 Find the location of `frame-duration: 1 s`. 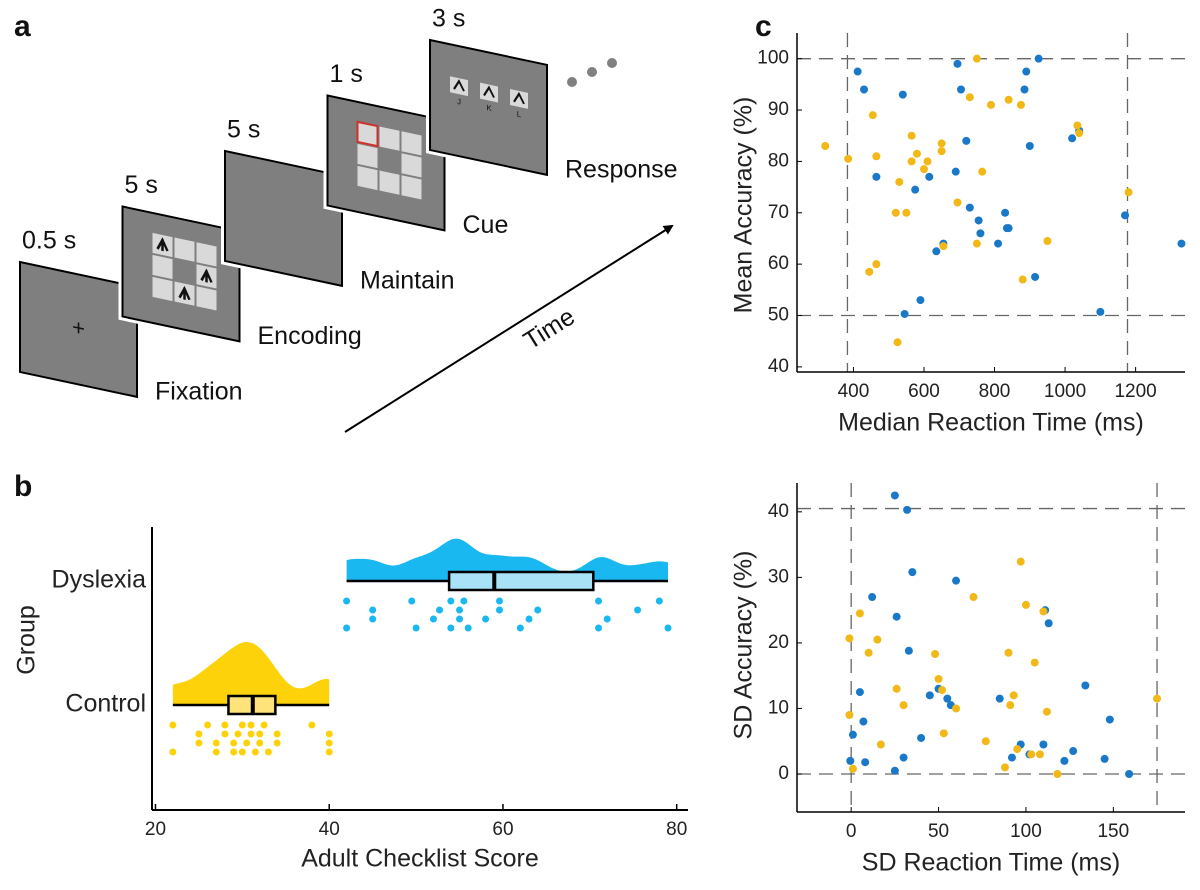

frame-duration: 1 s is located at coordinates (346, 74).